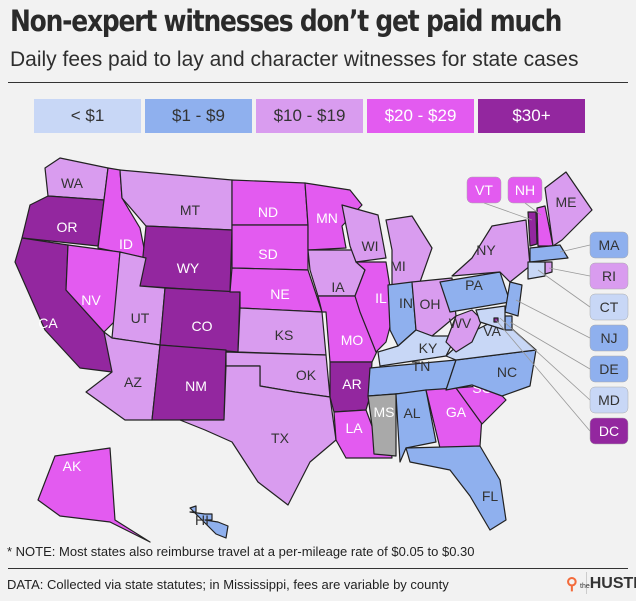 This screenshot has height=601, width=636. Describe the element at coordinates (338, 287) in the screenshot. I see `state-label: IA` at that location.